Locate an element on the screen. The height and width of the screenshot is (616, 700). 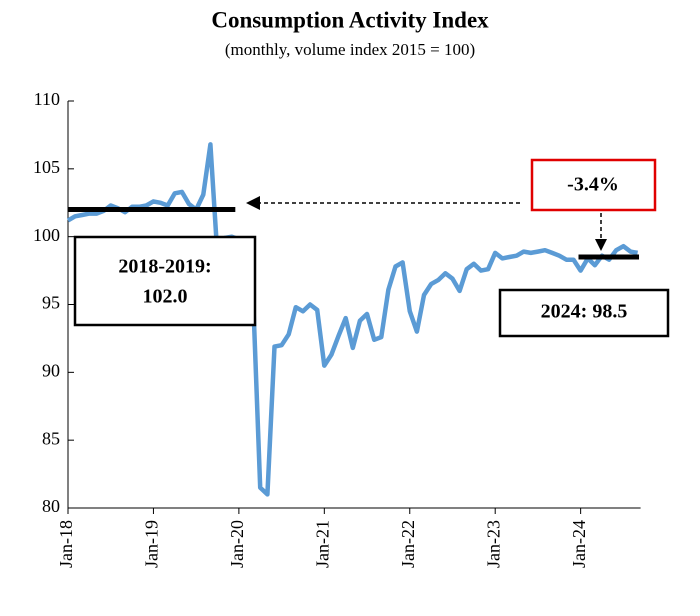
x-tick-label: Jan-24 is located at coordinates (579, 544).